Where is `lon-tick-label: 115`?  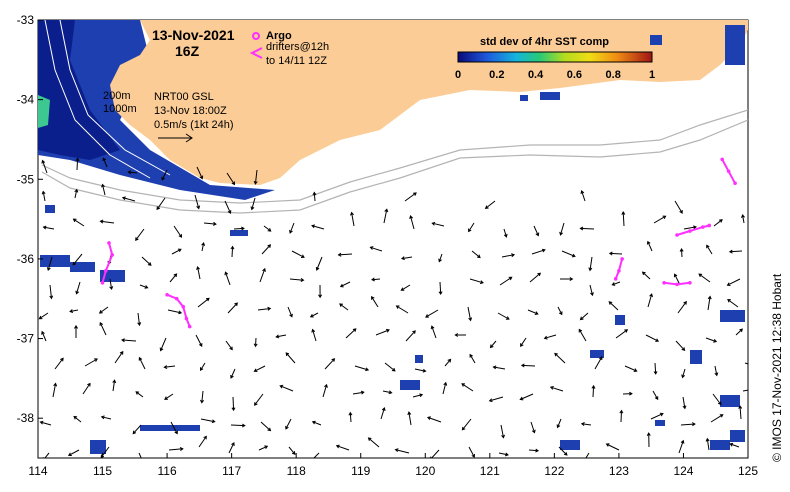 lon-tick-label: 115 is located at coordinates (102, 471).